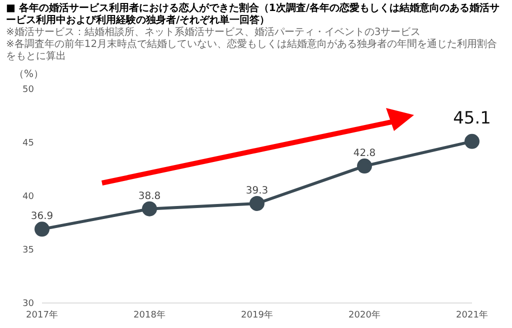  What do you see at coordinates (364, 154) in the screenshot?
I see `data-label: 42.8` at bounding box center [364, 154].